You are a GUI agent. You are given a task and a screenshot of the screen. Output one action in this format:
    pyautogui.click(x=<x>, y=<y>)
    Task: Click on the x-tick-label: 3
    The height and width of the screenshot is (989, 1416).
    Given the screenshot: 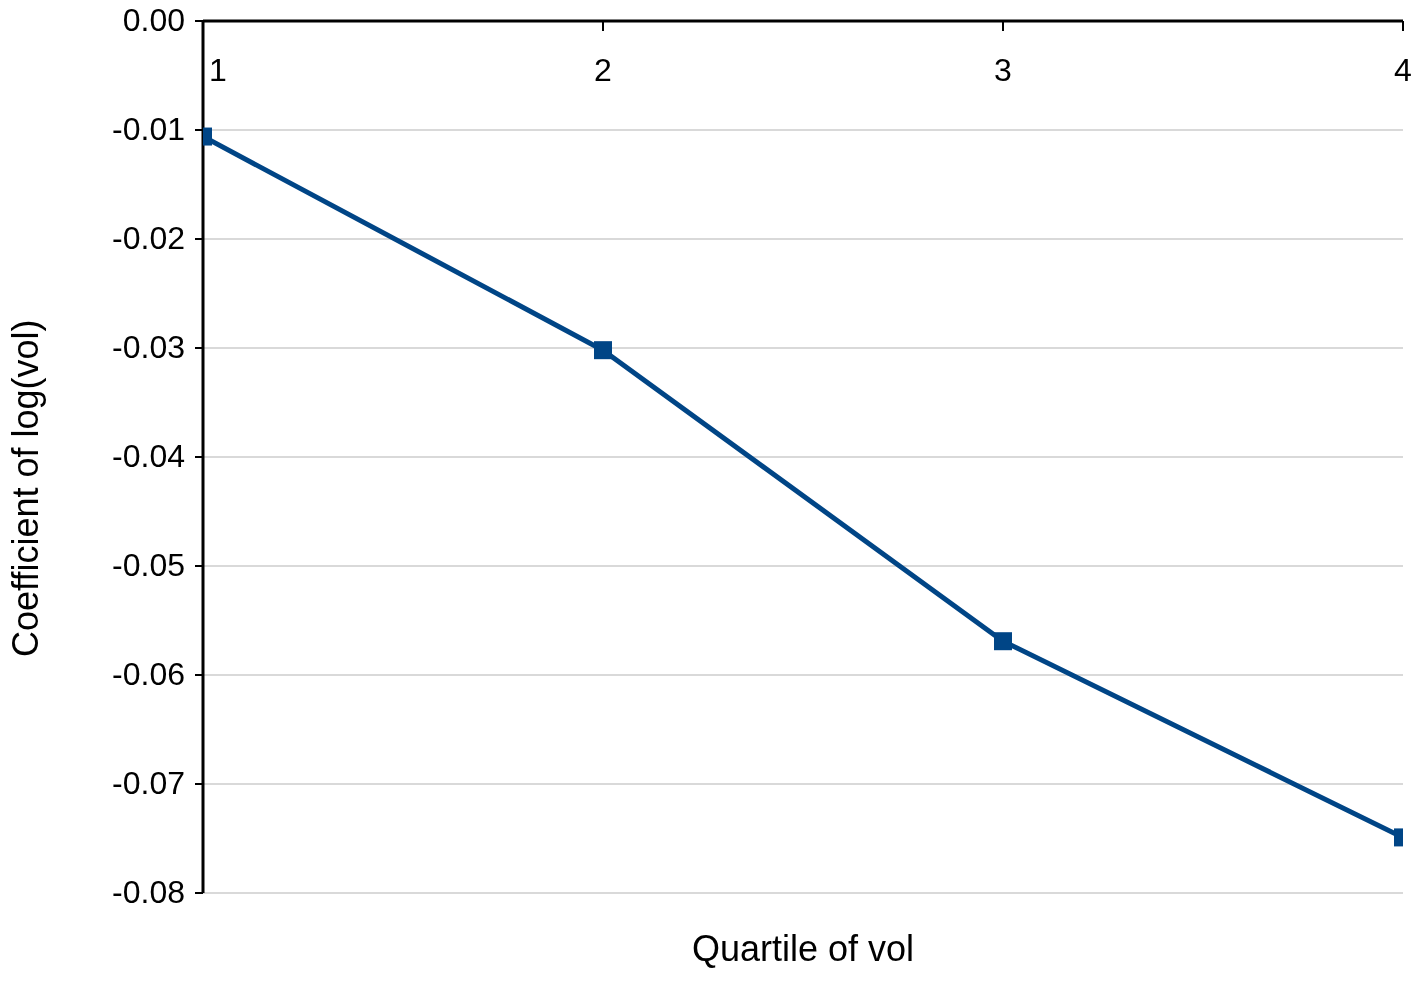 What is the action you would take?
    pyautogui.click(x=1003, y=70)
    